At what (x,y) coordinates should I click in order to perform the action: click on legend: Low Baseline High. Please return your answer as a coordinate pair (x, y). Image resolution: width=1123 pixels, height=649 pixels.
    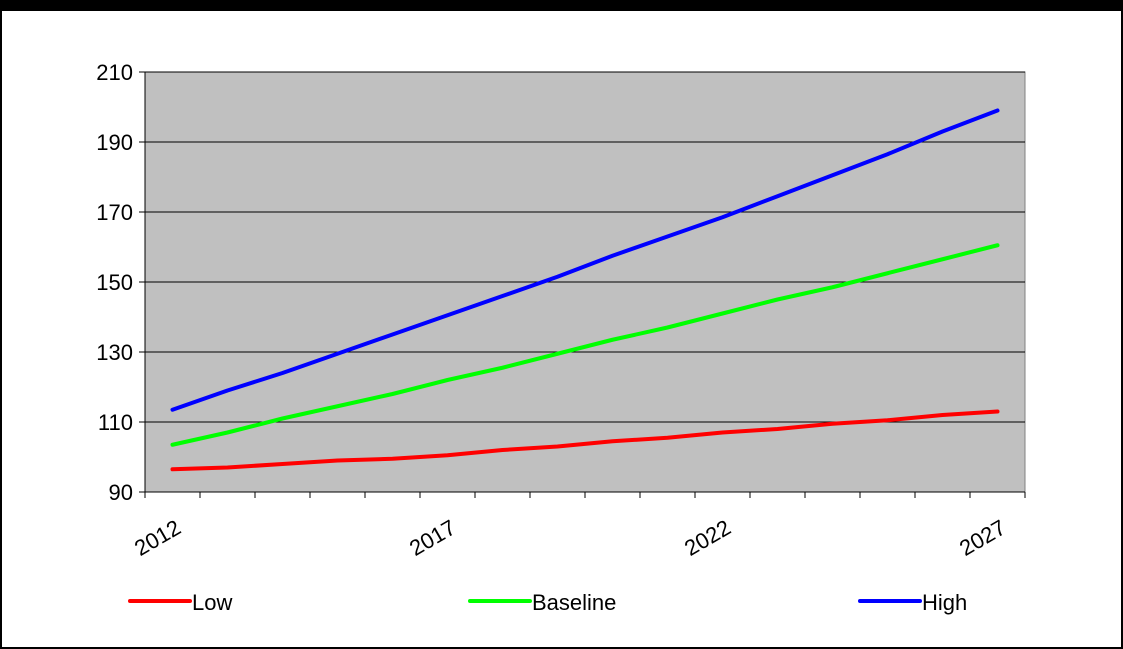
    Looking at the image, I should click on (547, 602).